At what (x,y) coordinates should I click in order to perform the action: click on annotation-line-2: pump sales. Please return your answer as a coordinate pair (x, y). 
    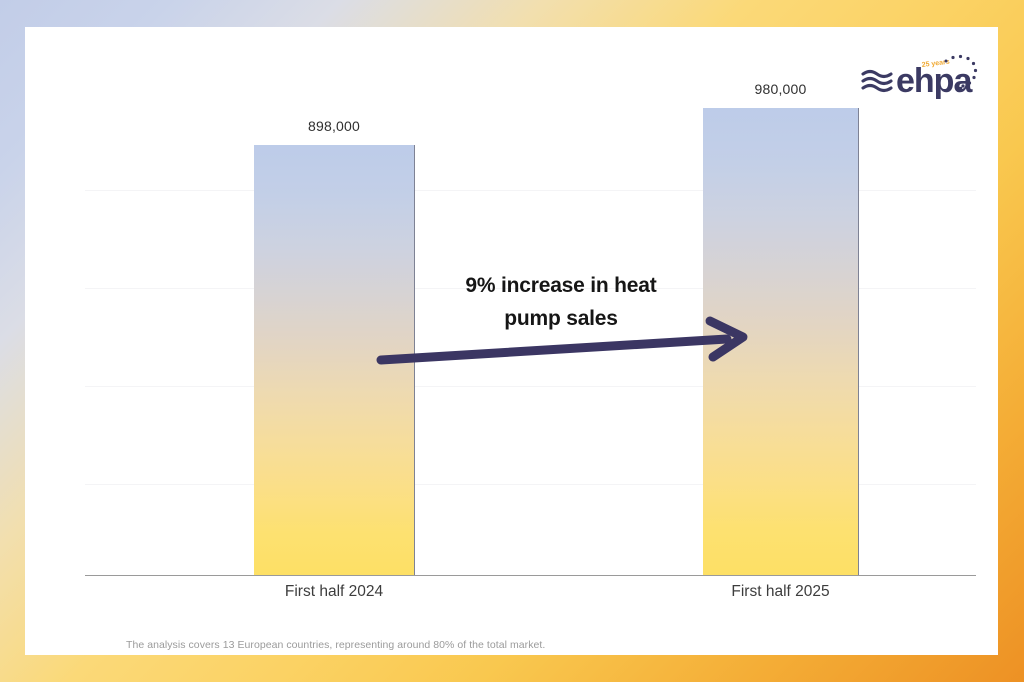
    Looking at the image, I should click on (561, 318).